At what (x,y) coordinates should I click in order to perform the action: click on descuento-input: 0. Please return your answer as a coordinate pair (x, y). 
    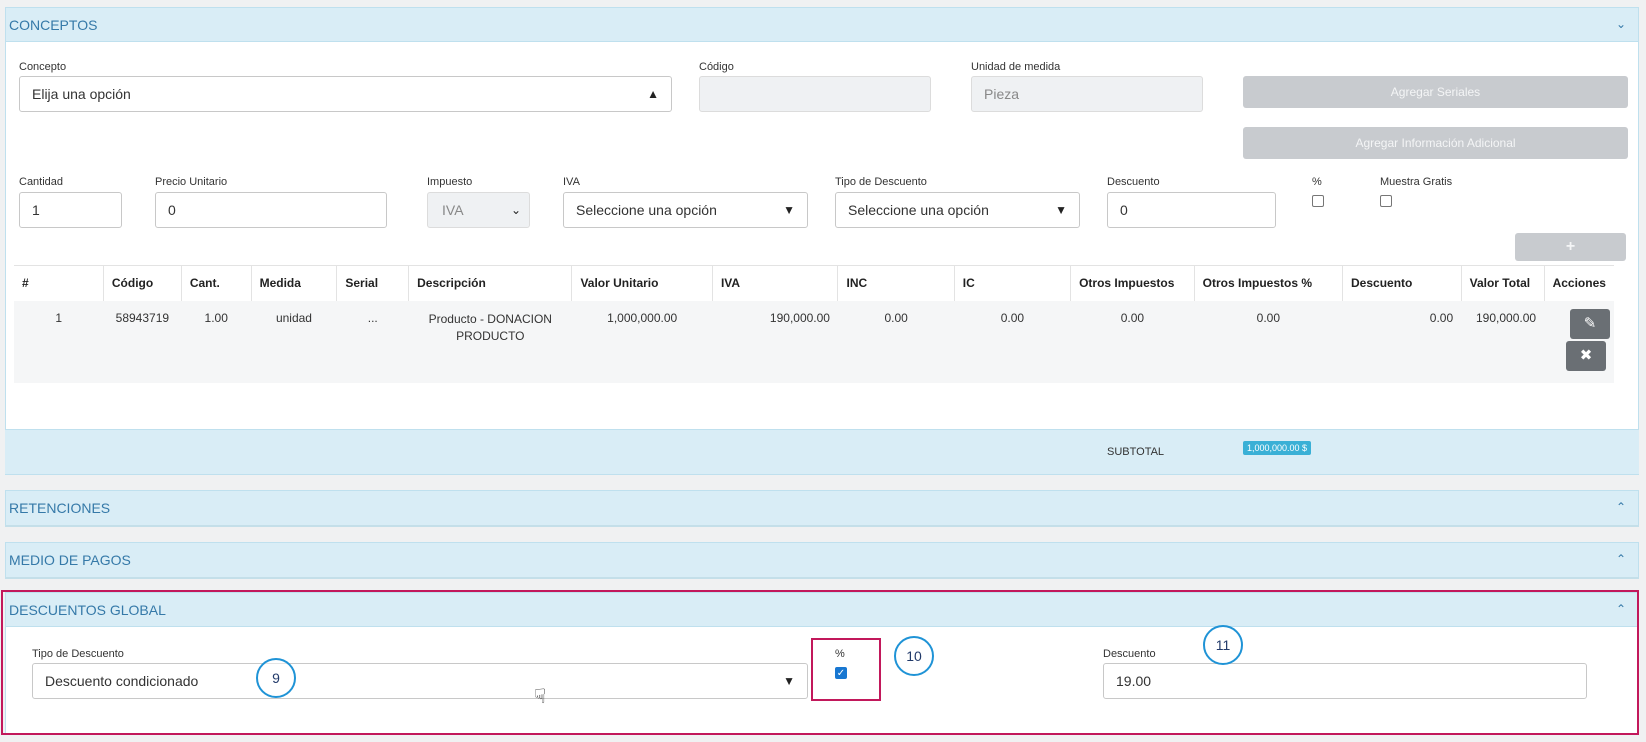
    Looking at the image, I should click on (1191, 210).